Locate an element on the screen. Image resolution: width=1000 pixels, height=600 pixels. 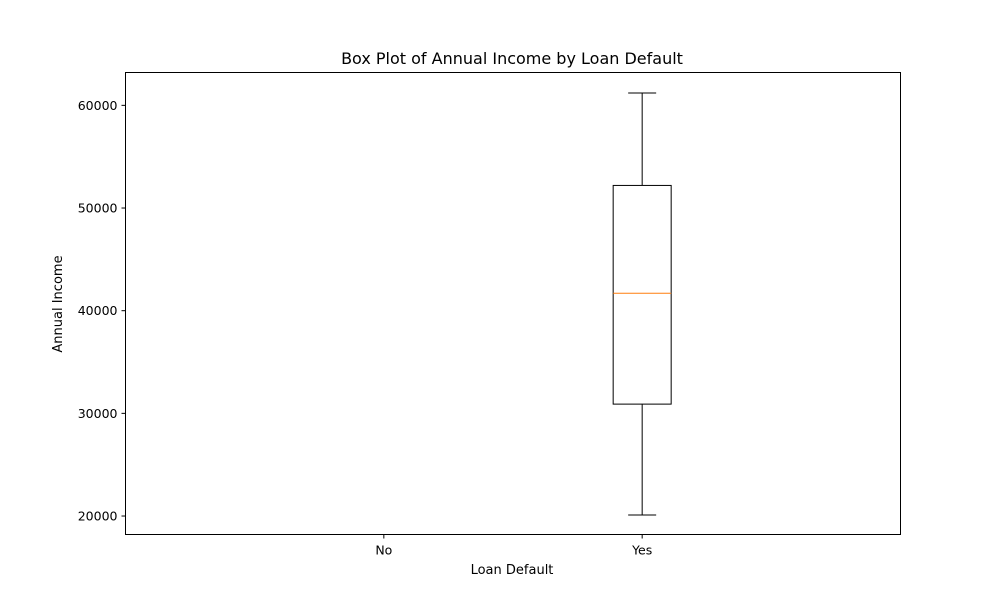
box-yes is located at coordinates (642, 304).